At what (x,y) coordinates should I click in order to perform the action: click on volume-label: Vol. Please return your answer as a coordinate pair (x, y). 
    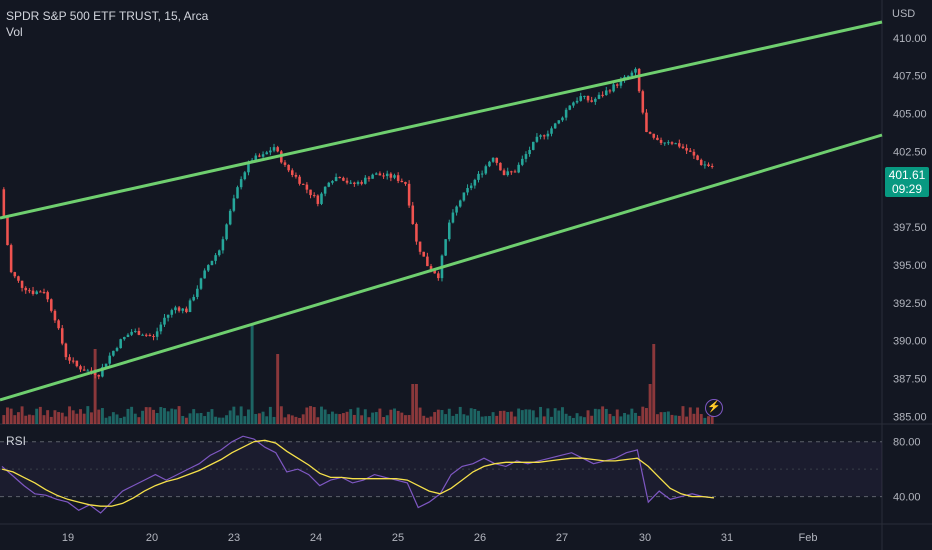
    Looking at the image, I should click on (14, 32).